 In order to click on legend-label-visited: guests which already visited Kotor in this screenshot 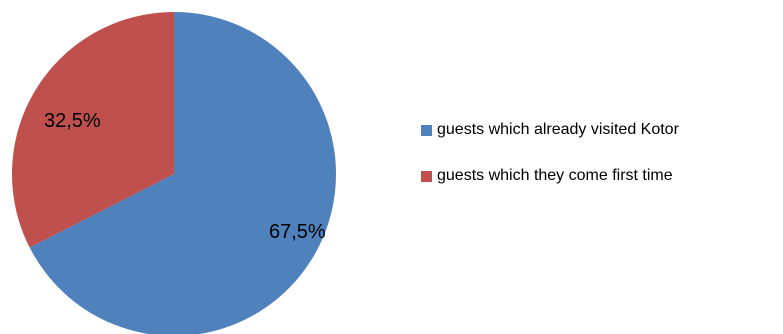, I will do `click(558, 129)`.